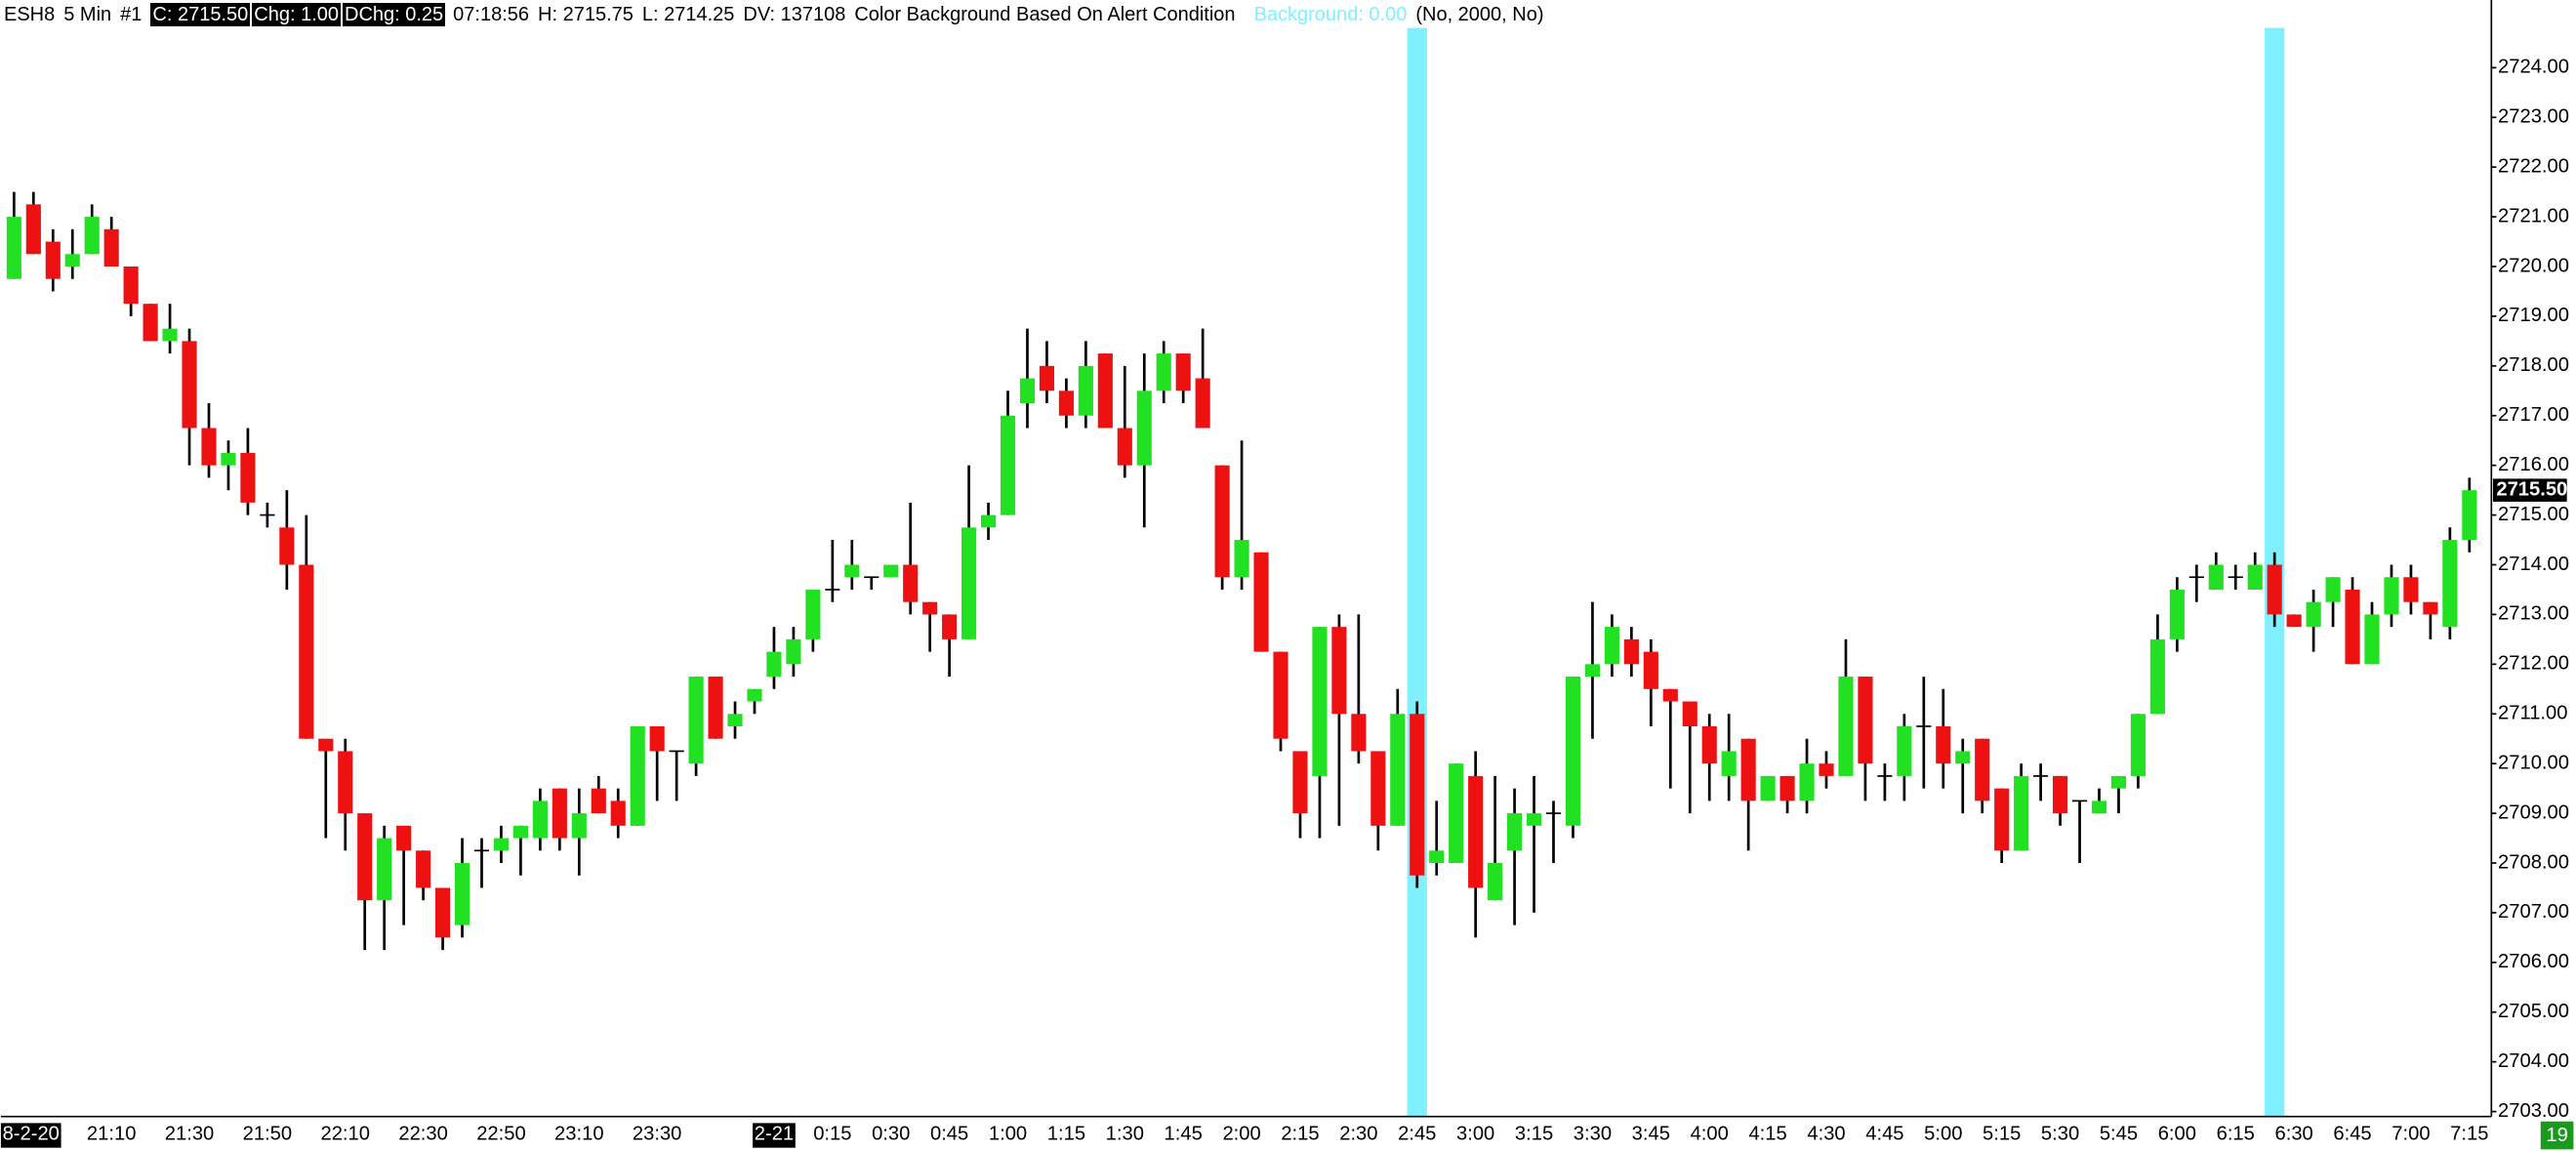 Image resolution: width=2576 pixels, height=1151 pixels. What do you see at coordinates (949, 1134) in the screenshot?
I see `x-tick-label: 0:45` at bounding box center [949, 1134].